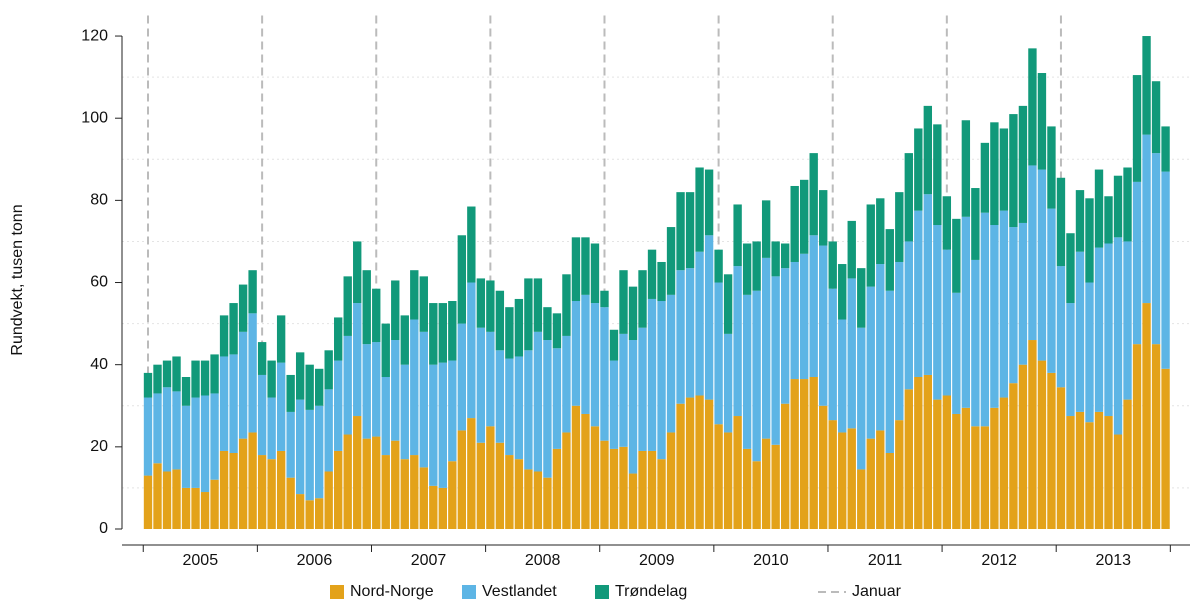 Image resolution: width=1200 pixels, height=603 pixels. Describe the element at coordinates (429, 560) in the screenshot. I see `x-tick-label: 2007` at that location.